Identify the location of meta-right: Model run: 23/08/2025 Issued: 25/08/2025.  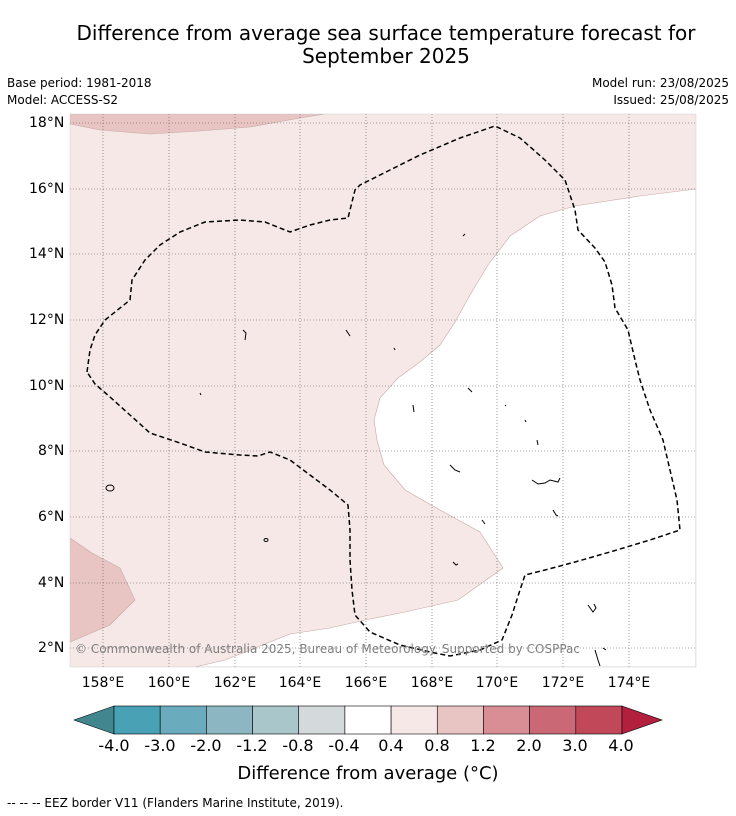
(660, 92).